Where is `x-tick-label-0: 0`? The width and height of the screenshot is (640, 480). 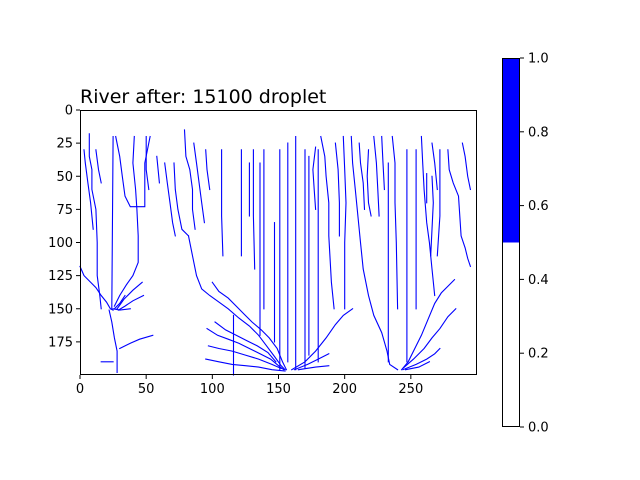
x-tick-label-0: 0 is located at coordinates (80, 389).